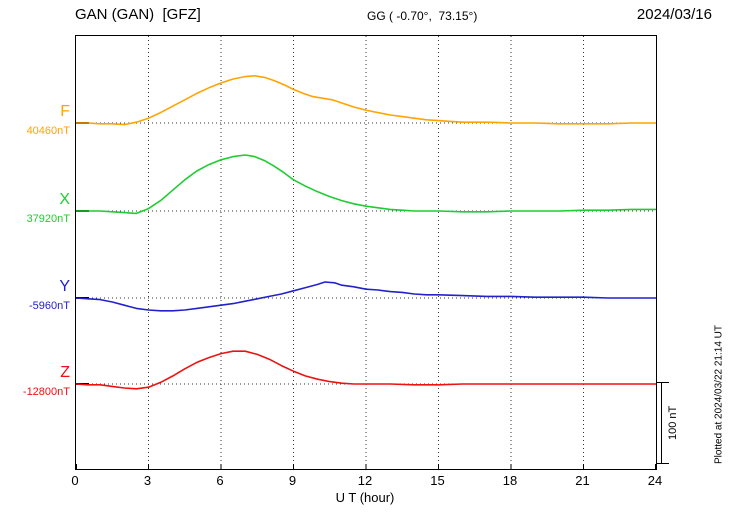  What do you see at coordinates (64, 199) in the screenshot?
I see `channel-letter-X: X` at bounding box center [64, 199].